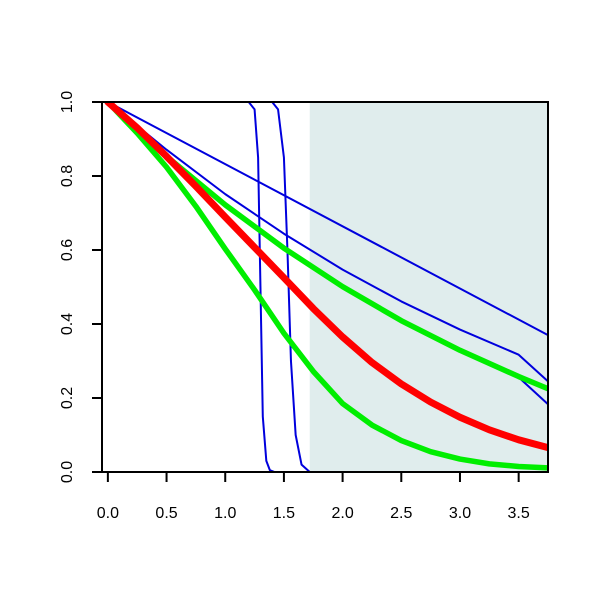 The width and height of the screenshot is (600, 600). I want to click on x-tick-label: 0.0, so click(108, 513).